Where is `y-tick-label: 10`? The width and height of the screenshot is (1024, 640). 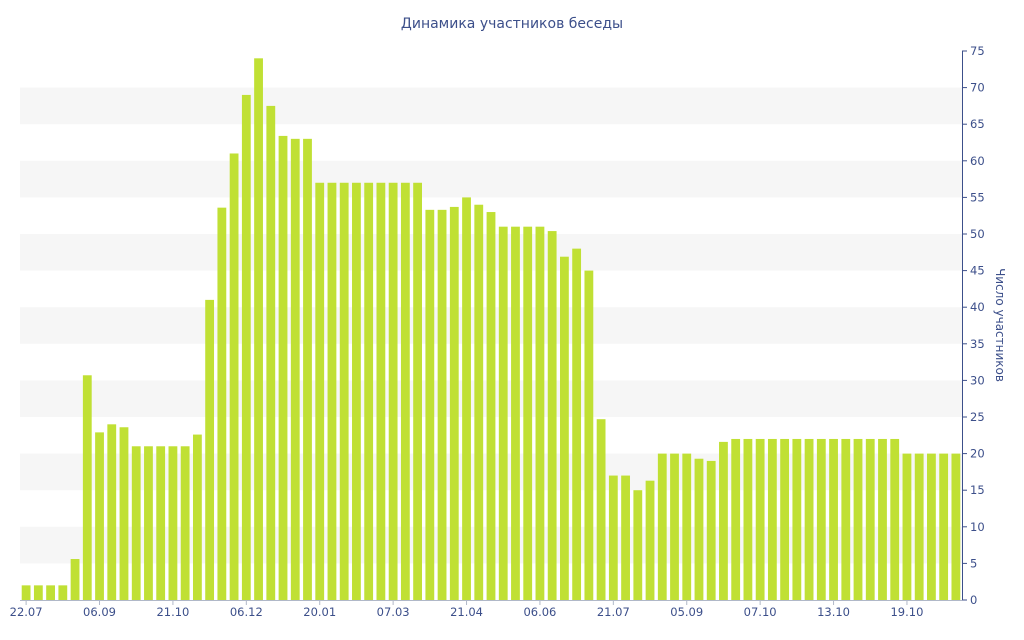
y-tick-label: 10 is located at coordinates (977, 527).